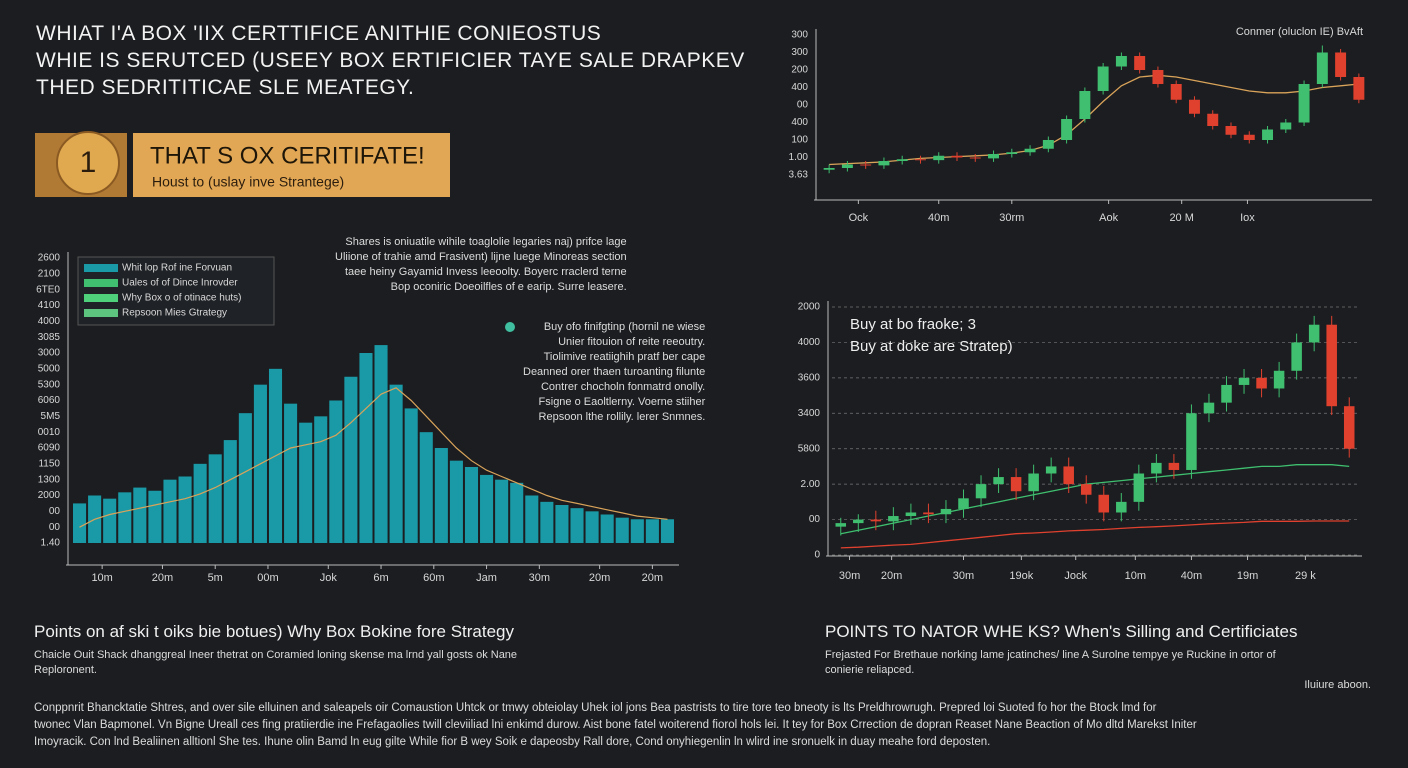 Image resolution: width=1408 pixels, height=768 pixels. What do you see at coordinates (101, 578) in the screenshot?
I see `x-tick-label: 10m` at bounding box center [101, 578].